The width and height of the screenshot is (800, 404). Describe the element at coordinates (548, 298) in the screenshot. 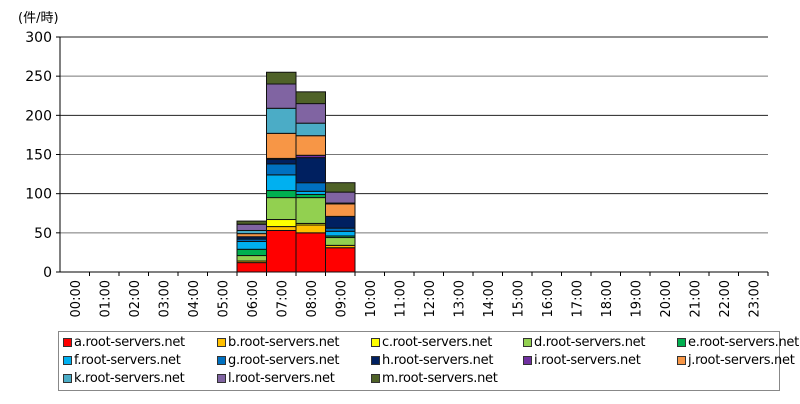

I see `x-tick-label: 16:00` at that location.